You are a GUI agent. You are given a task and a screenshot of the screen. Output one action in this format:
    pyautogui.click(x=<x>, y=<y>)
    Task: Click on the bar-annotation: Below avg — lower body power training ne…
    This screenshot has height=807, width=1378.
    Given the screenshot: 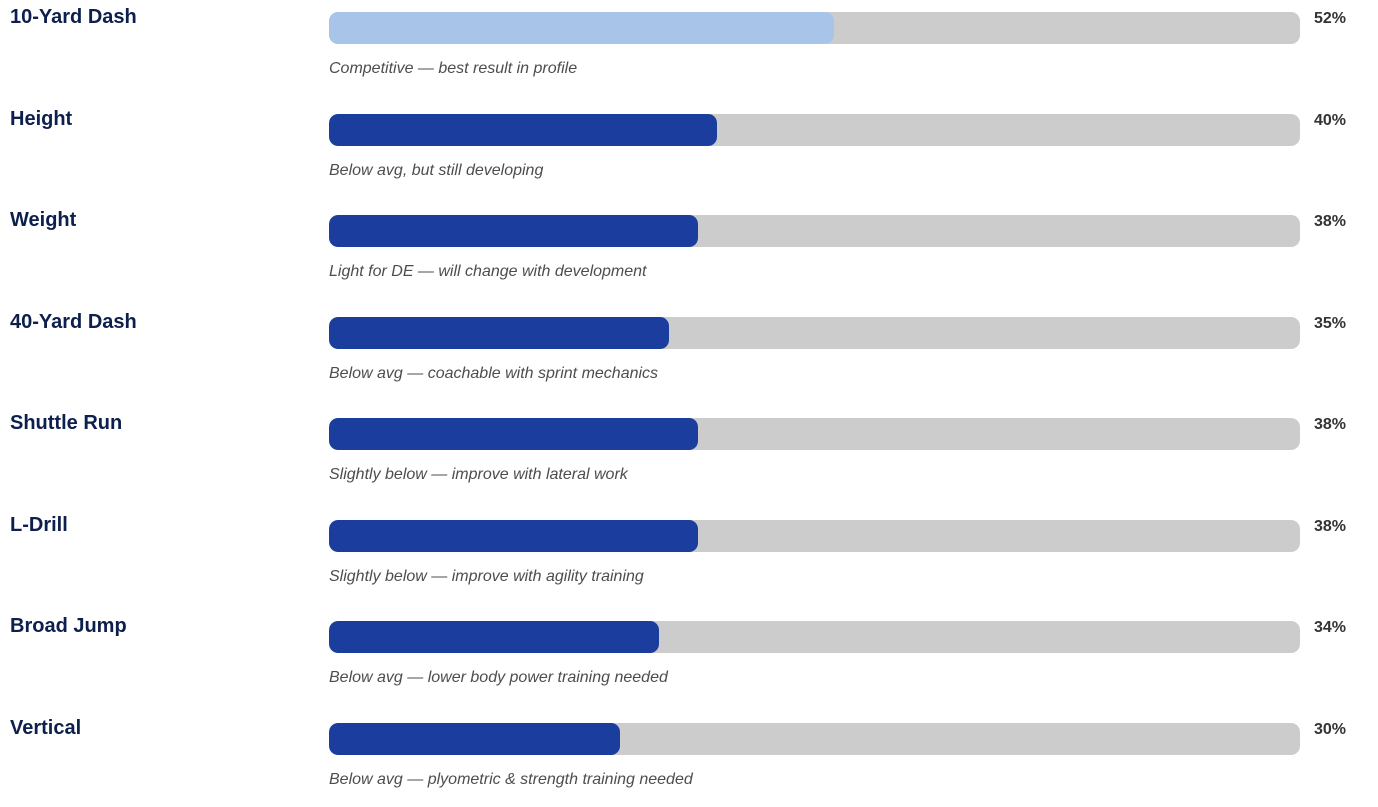 What is the action you would take?
    pyautogui.click(x=498, y=677)
    